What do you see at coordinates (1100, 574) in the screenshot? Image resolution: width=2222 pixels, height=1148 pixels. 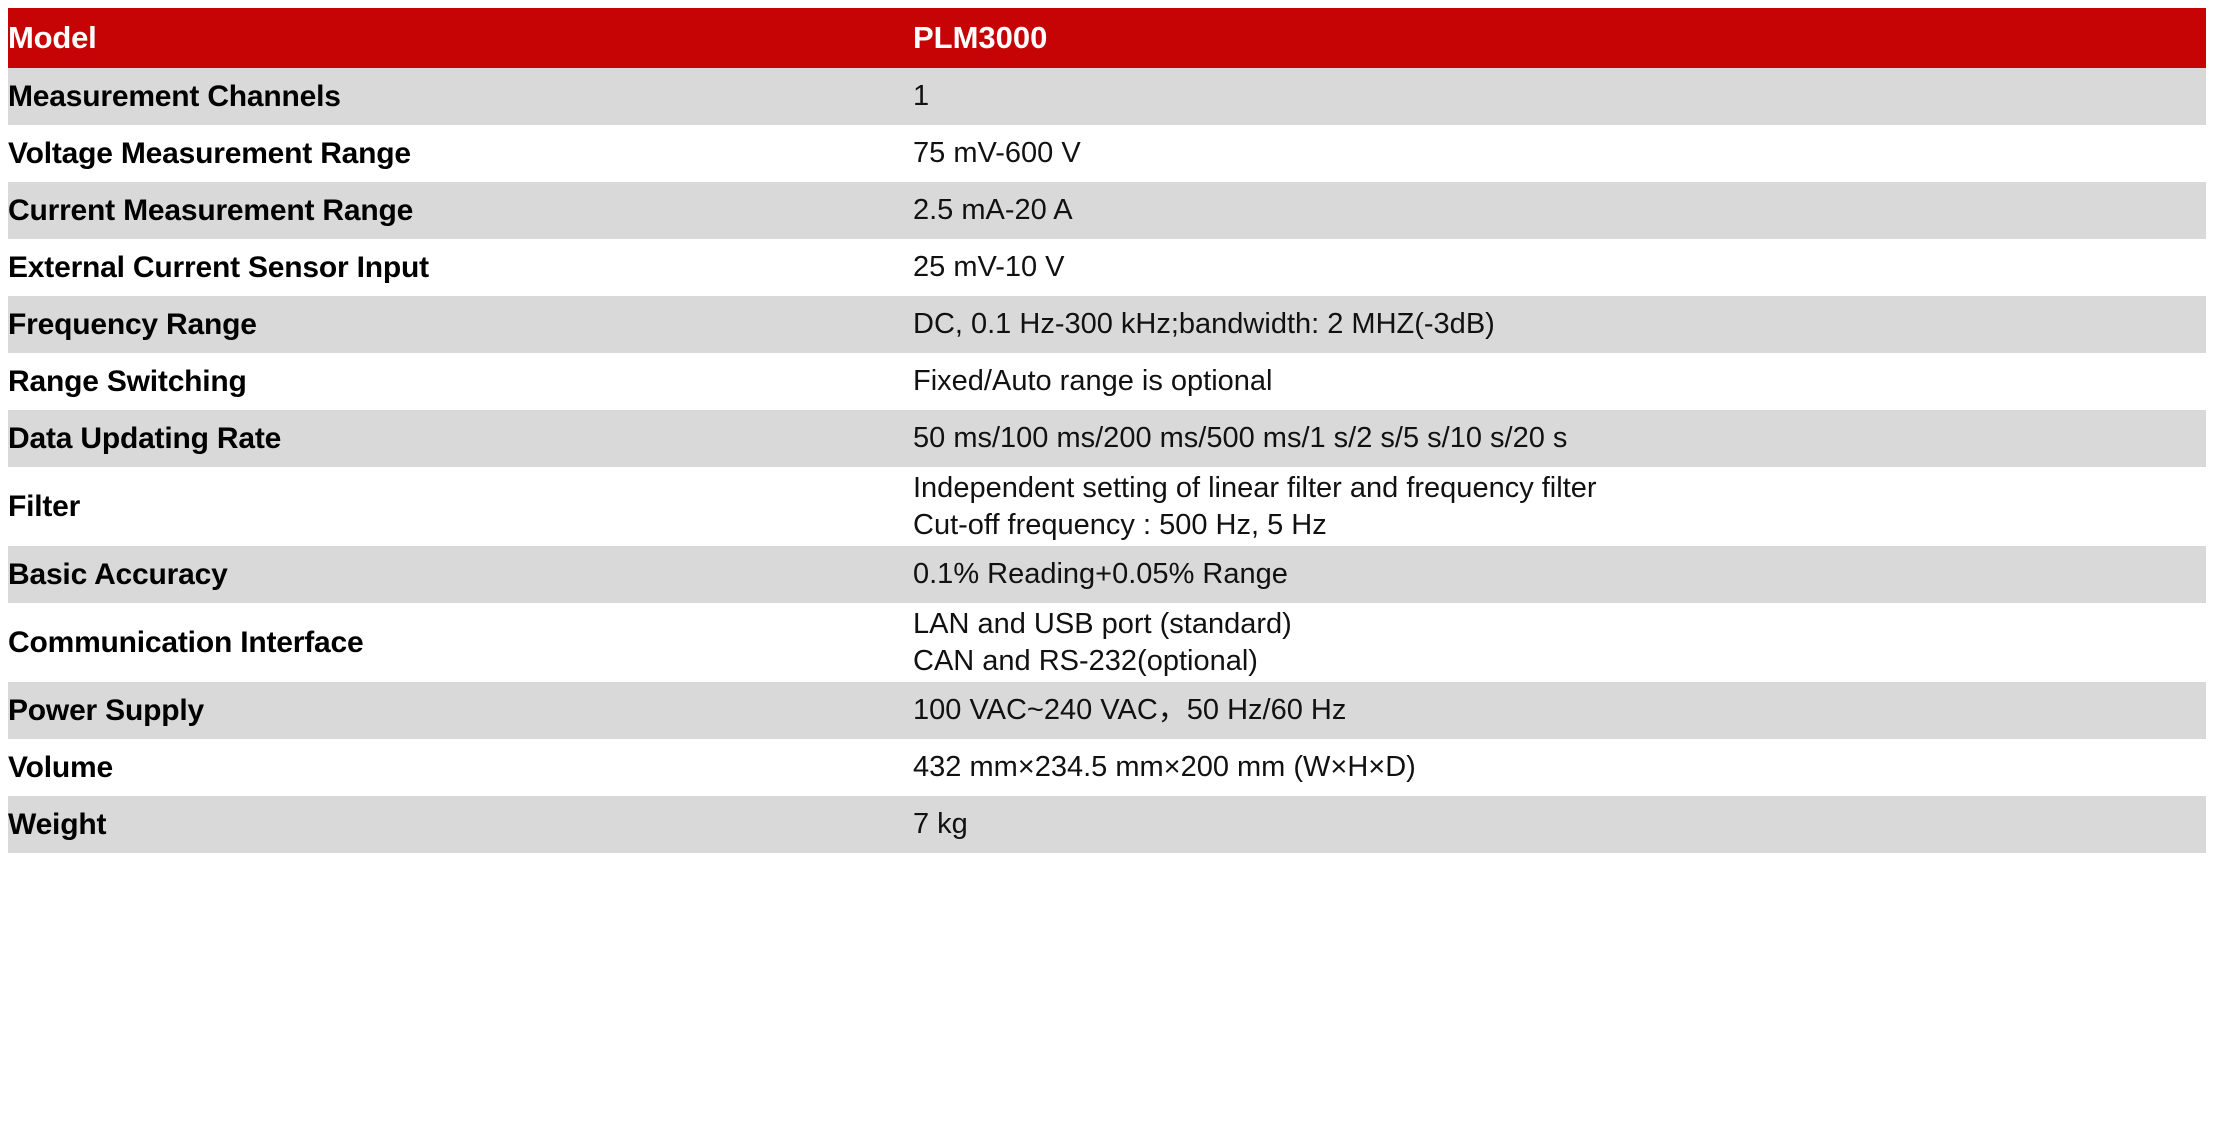 I see `row-value-line: 0.1% Reading+0.05% Range` at bounding box center [1100, 574].